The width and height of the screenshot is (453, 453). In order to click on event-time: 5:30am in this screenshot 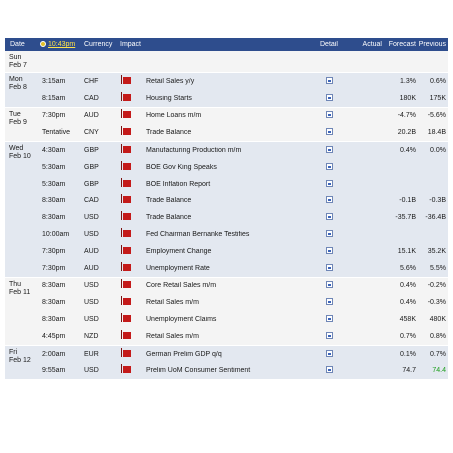, I will do `click(54, 184)`.